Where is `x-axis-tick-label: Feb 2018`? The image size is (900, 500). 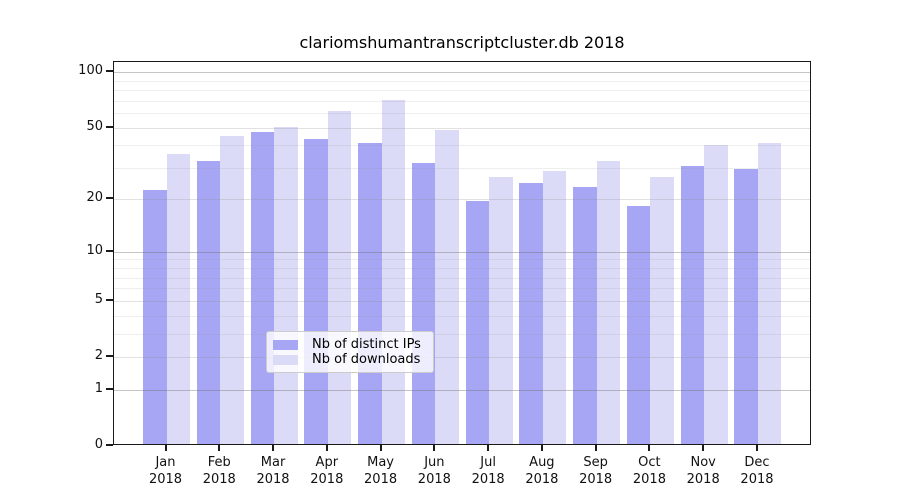
x-axis-tick-label: Feb 2018 is located at coordinates (219, 471).